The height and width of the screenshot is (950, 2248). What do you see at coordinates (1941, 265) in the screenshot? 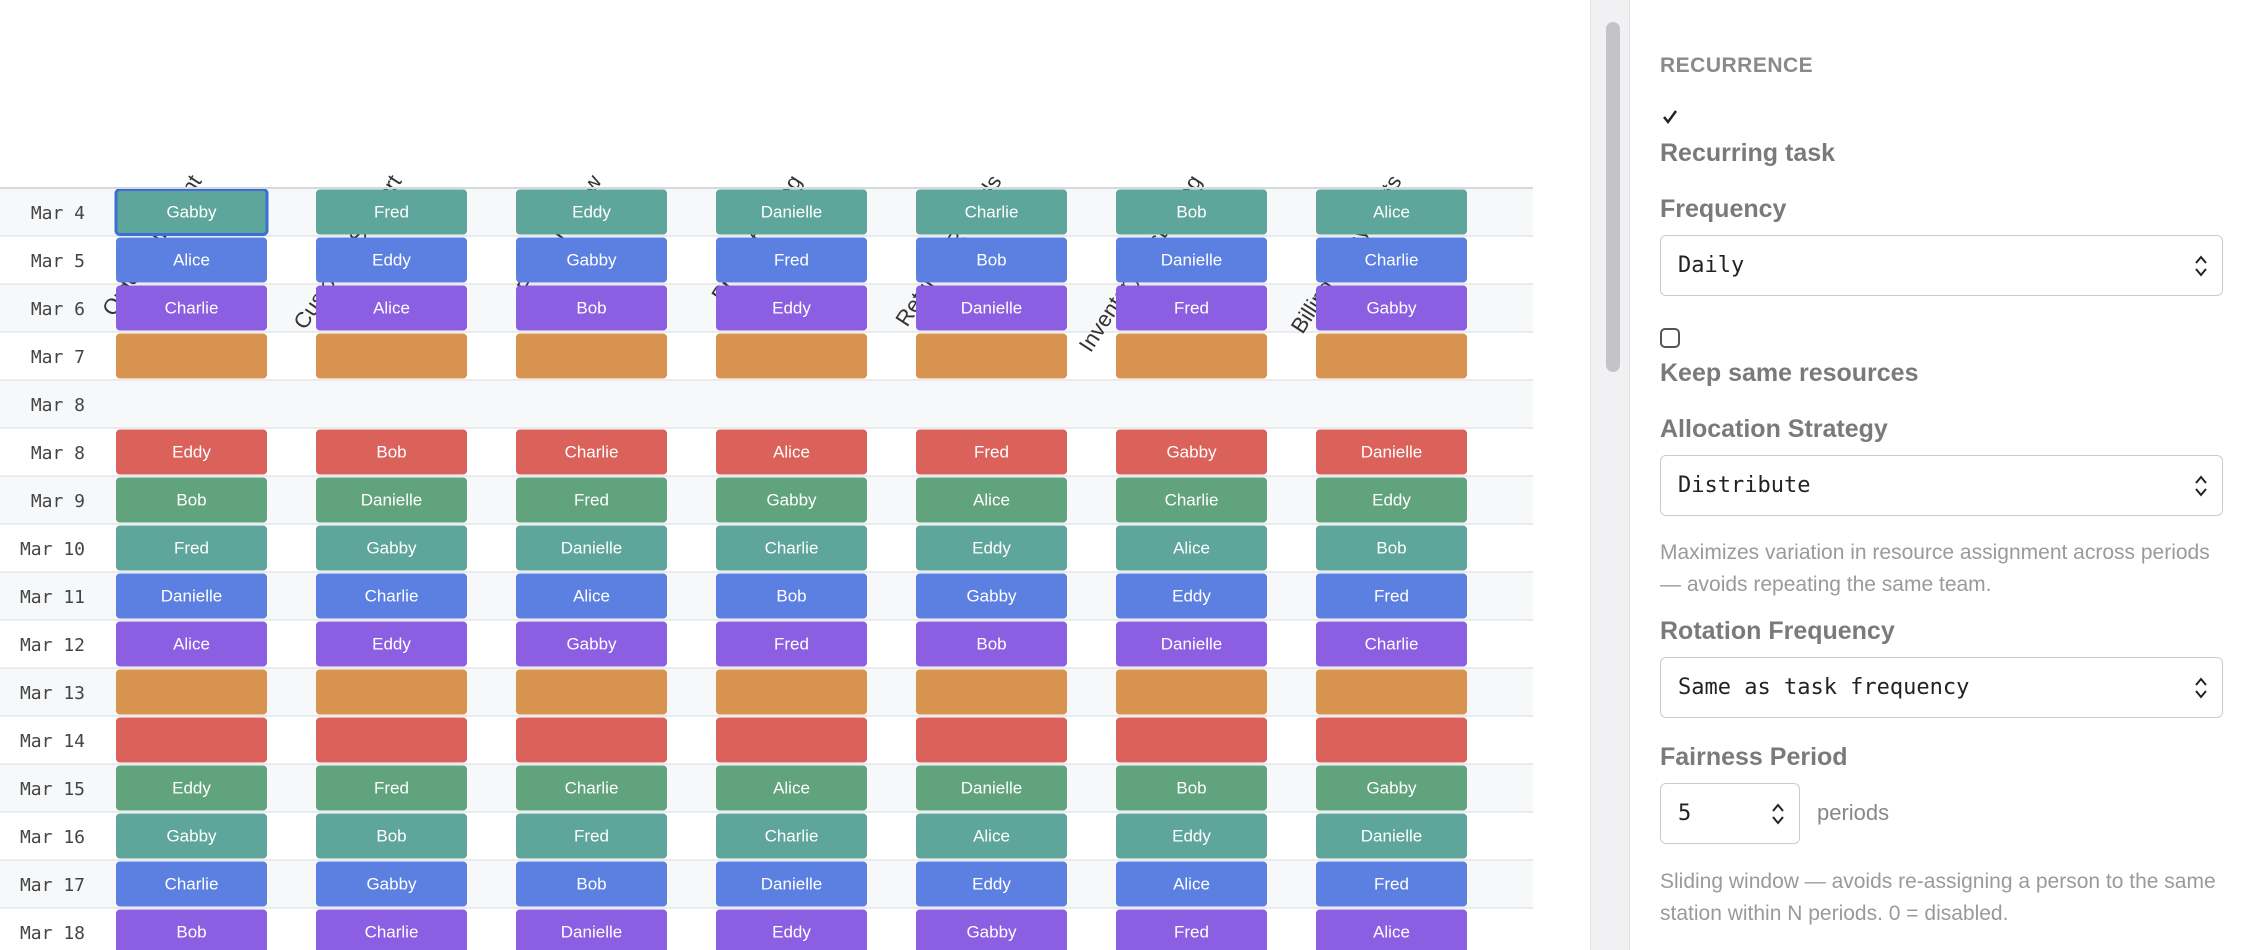
I see `frequency-select: Daily` at bounding box center [1941, 265].